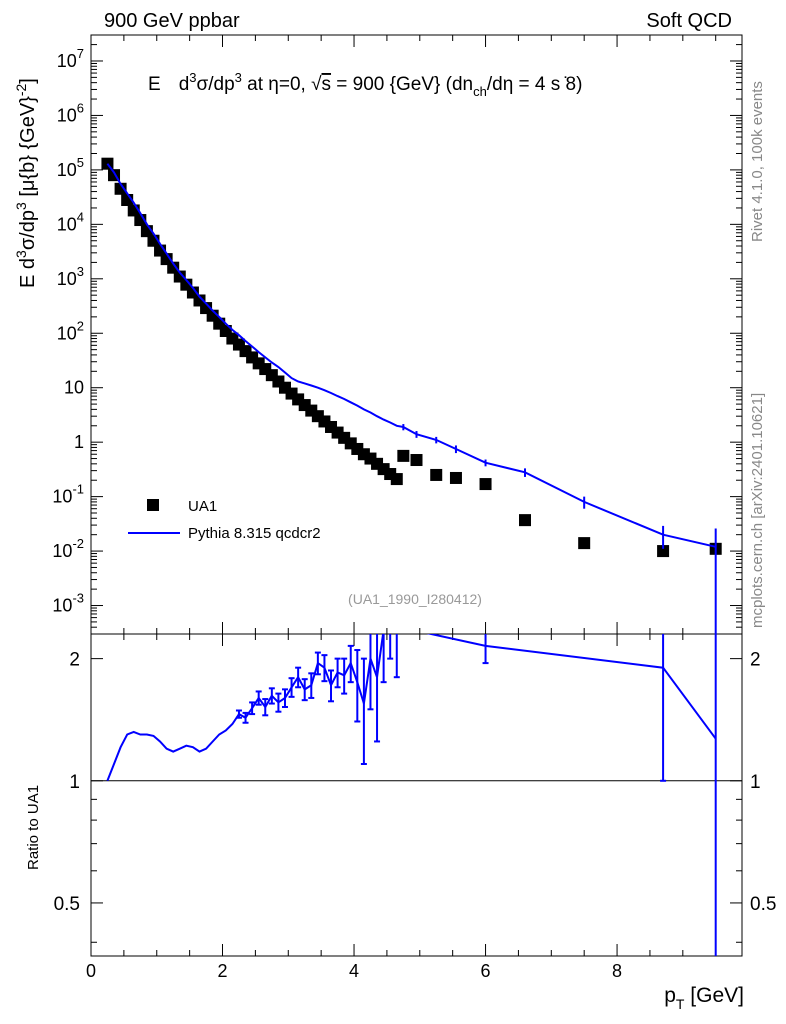 This screenshot has width=786, height=1024. What do you see at coordinates (70, 58) in the screenshot?
I see `y-tick-label: 10⁷` at bounding box center [70, 58].